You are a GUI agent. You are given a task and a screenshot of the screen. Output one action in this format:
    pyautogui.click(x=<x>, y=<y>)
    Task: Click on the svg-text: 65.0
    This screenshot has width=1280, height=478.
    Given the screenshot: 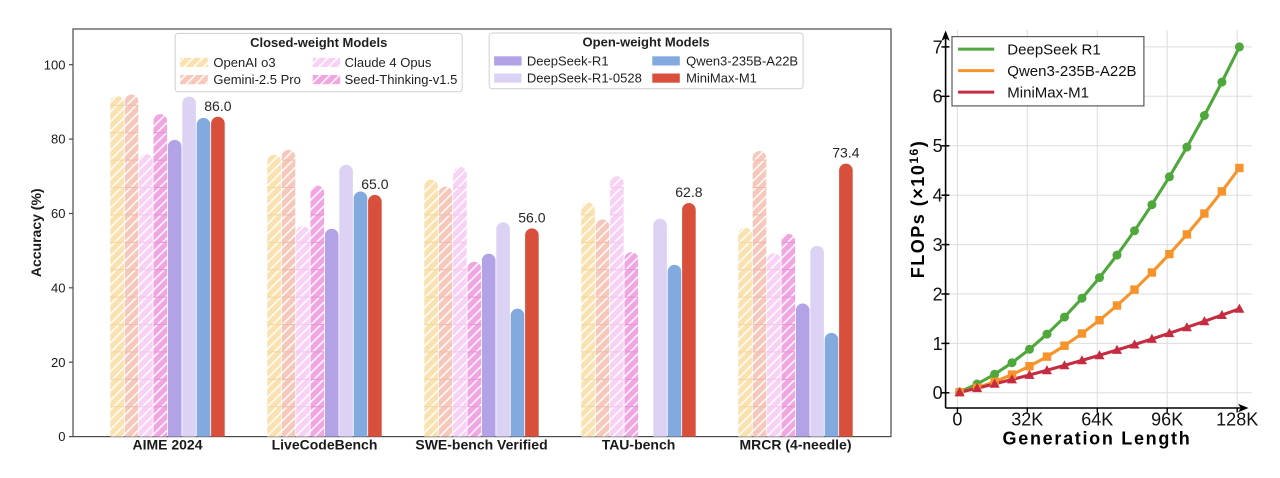 What is the action you would take?
    pyautogui.click(x=374, y=184)
    